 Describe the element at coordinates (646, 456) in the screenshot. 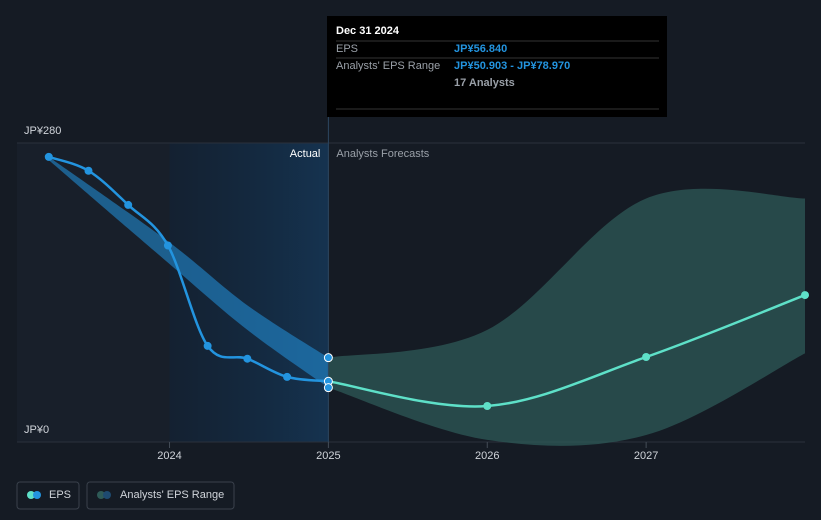

I see `x-tick-label: 2027` at that location.